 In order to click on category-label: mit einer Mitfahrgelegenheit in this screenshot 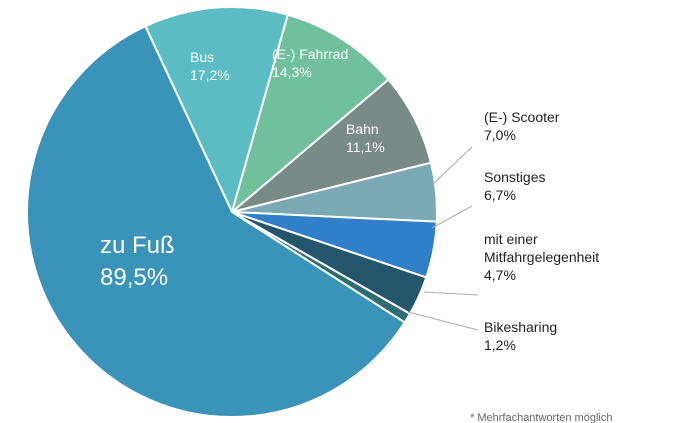, I will do `click(542, 248)`.